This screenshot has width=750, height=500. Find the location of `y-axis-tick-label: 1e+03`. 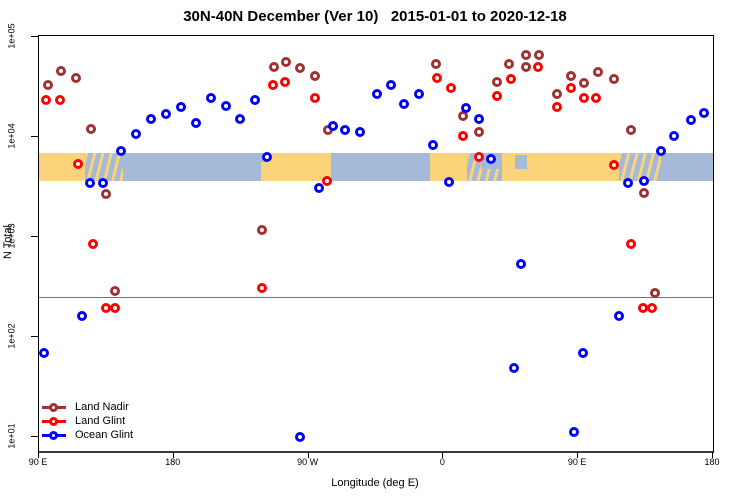

y-axis-tick-label: 1e+03 is located at coordinates (12, 236).